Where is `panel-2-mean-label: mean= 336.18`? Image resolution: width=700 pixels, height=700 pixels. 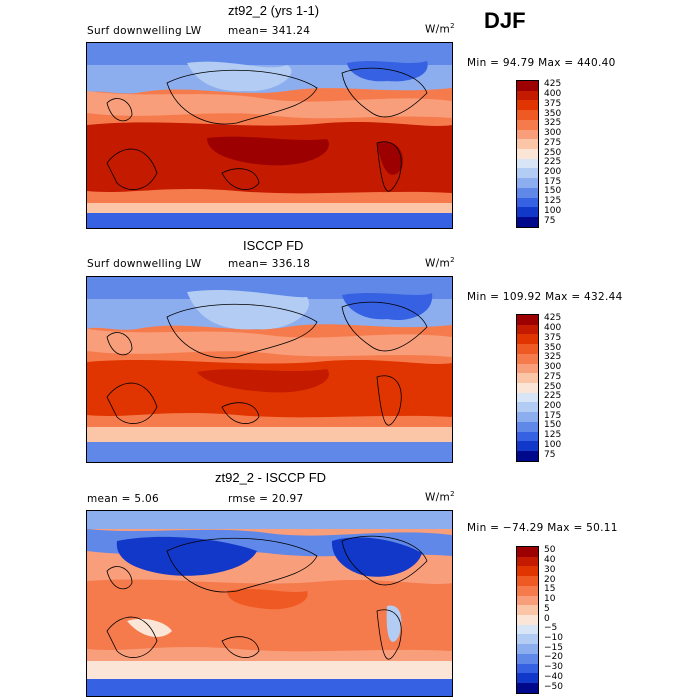
panel-2-mean-label: mean= 336.18 is located at coordinates (269, 264).